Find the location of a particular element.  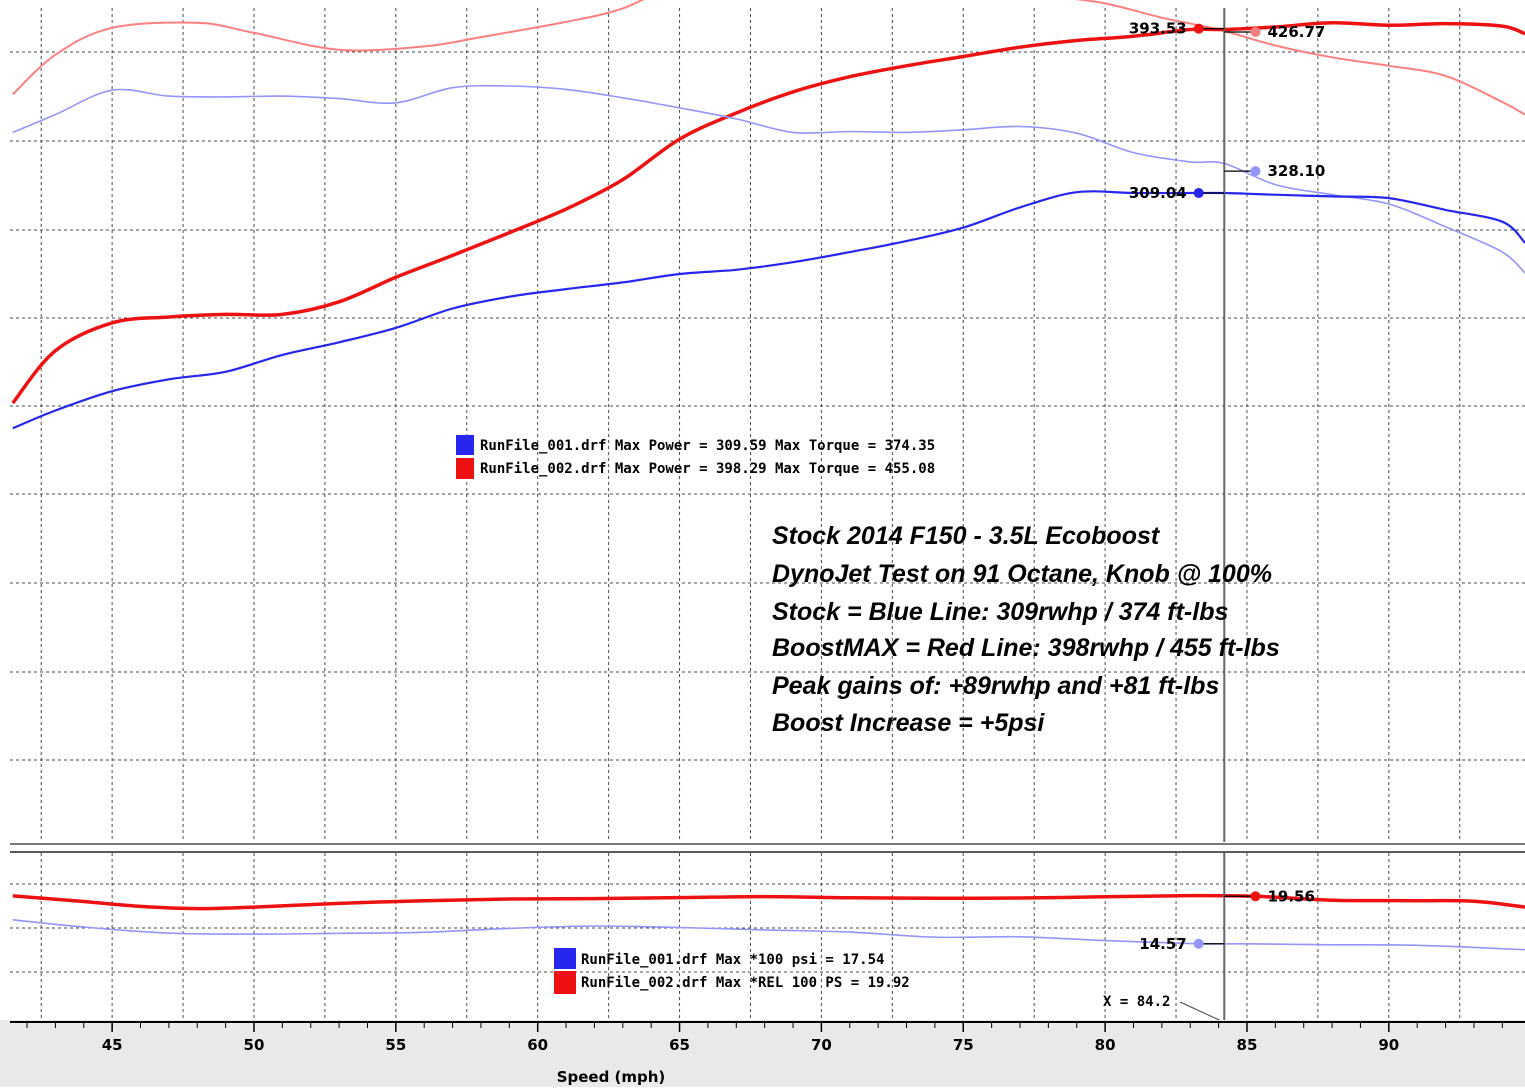

legend-entry-runfile-001-boost: RunFile_001.drf Max *100 psi = 17.54 is located at coordinates (732, 960).